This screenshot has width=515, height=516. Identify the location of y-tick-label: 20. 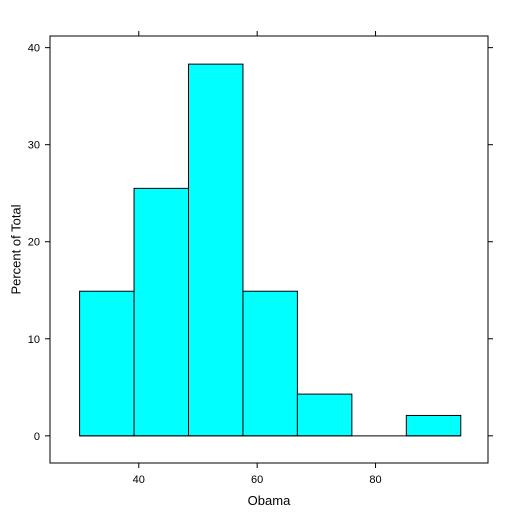
(34, 243).